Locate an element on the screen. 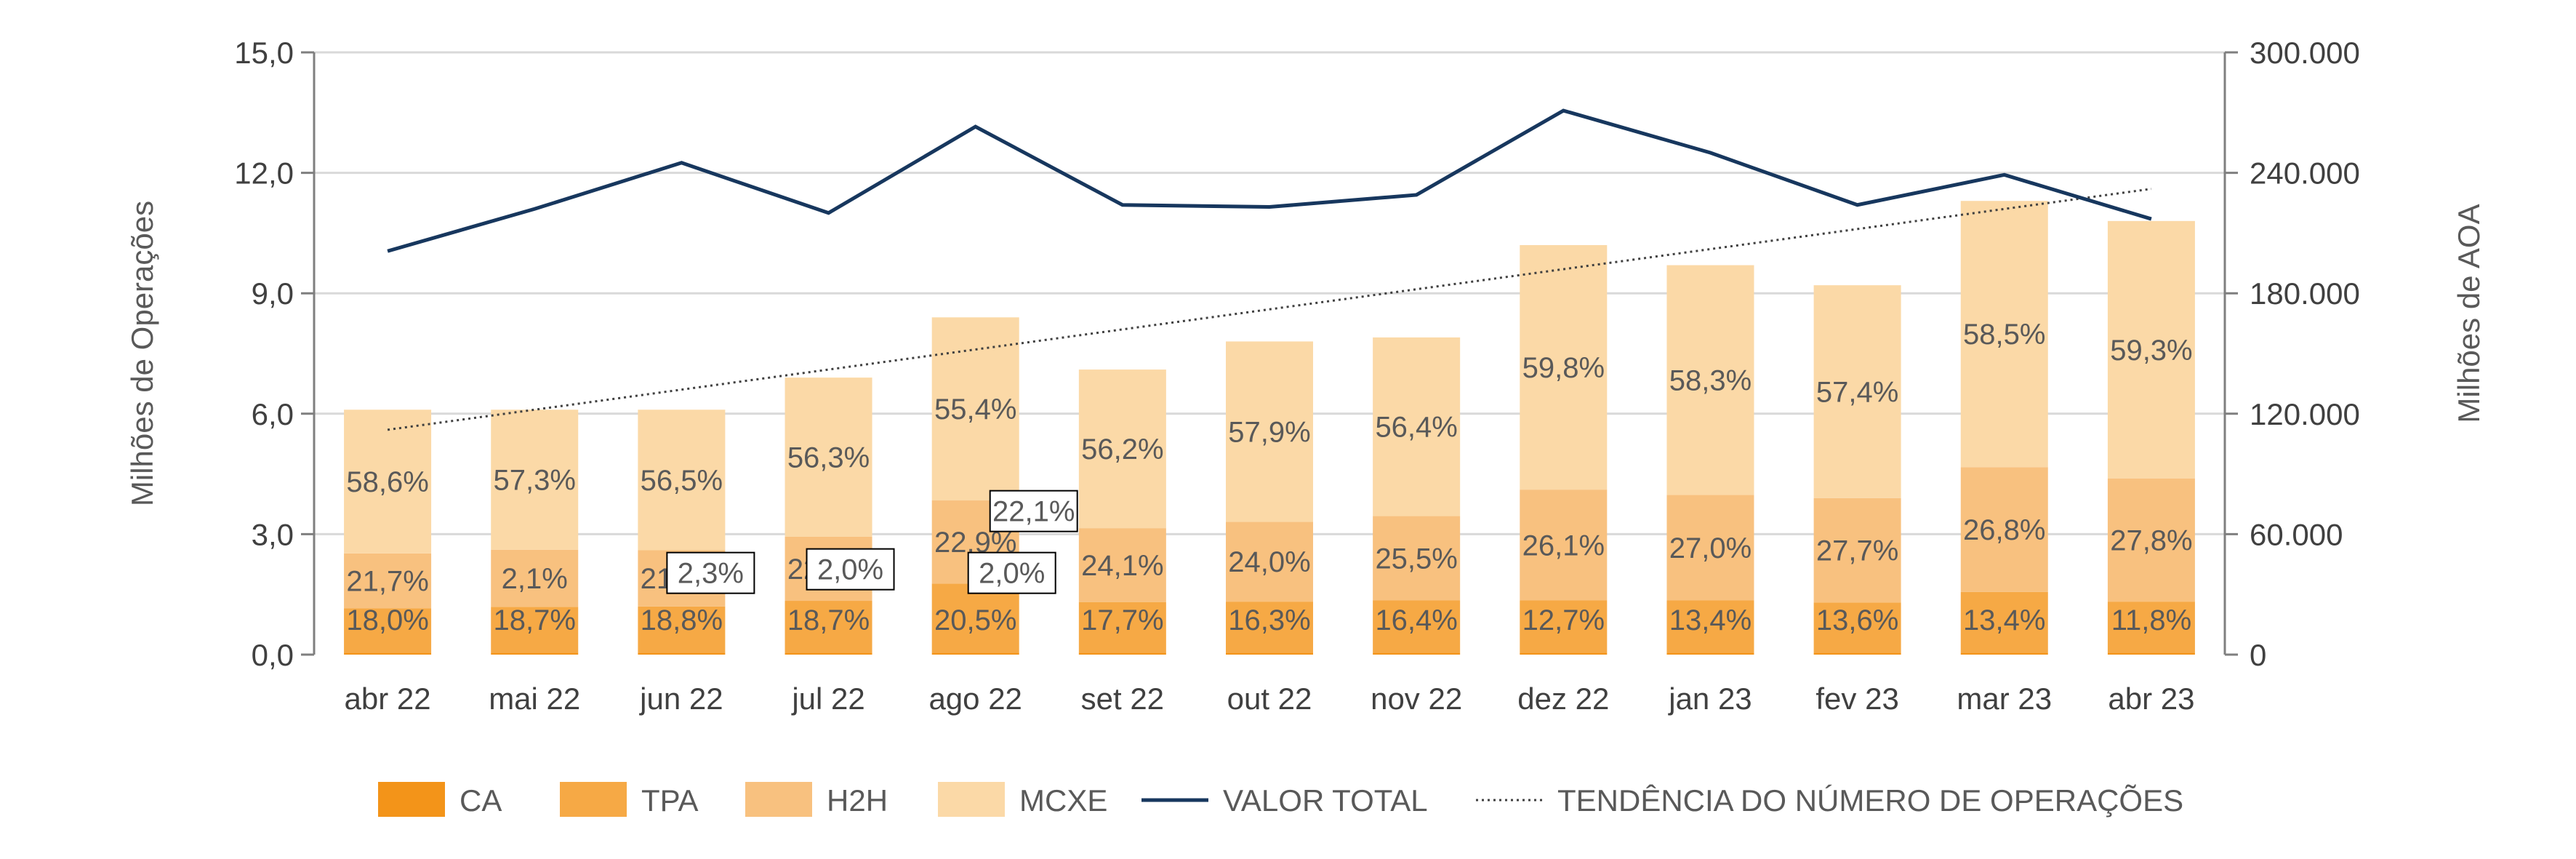 The height and width of the screenshot is (859, 2576). callout-label: 22,1% is located at coordinates (1033, 512).